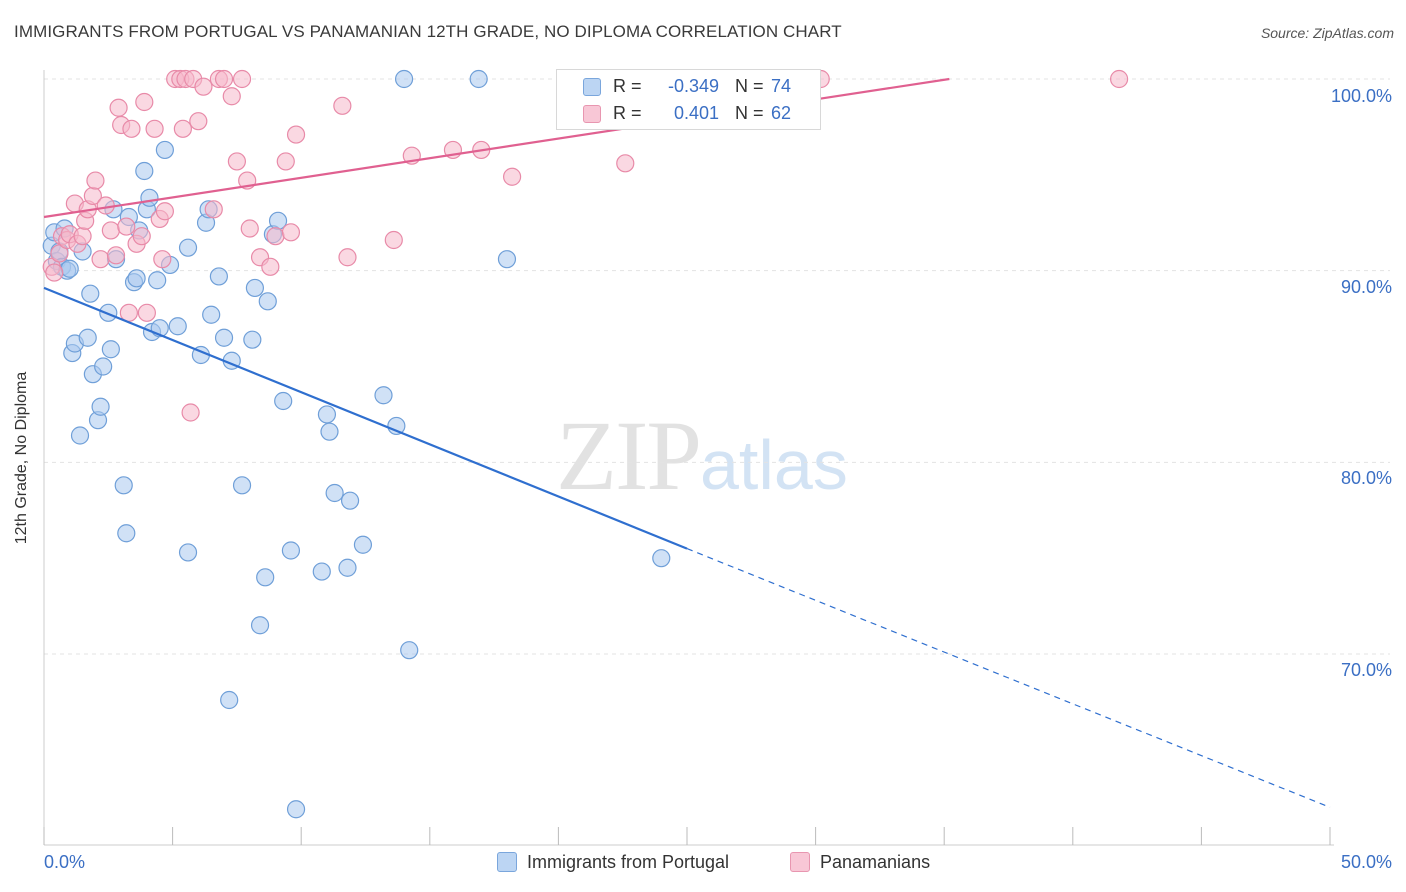  What do you see at coordinates (774, 465) in the screenshot?
I see `watermark-atlas: atlas` at bounding box center [774, 465].